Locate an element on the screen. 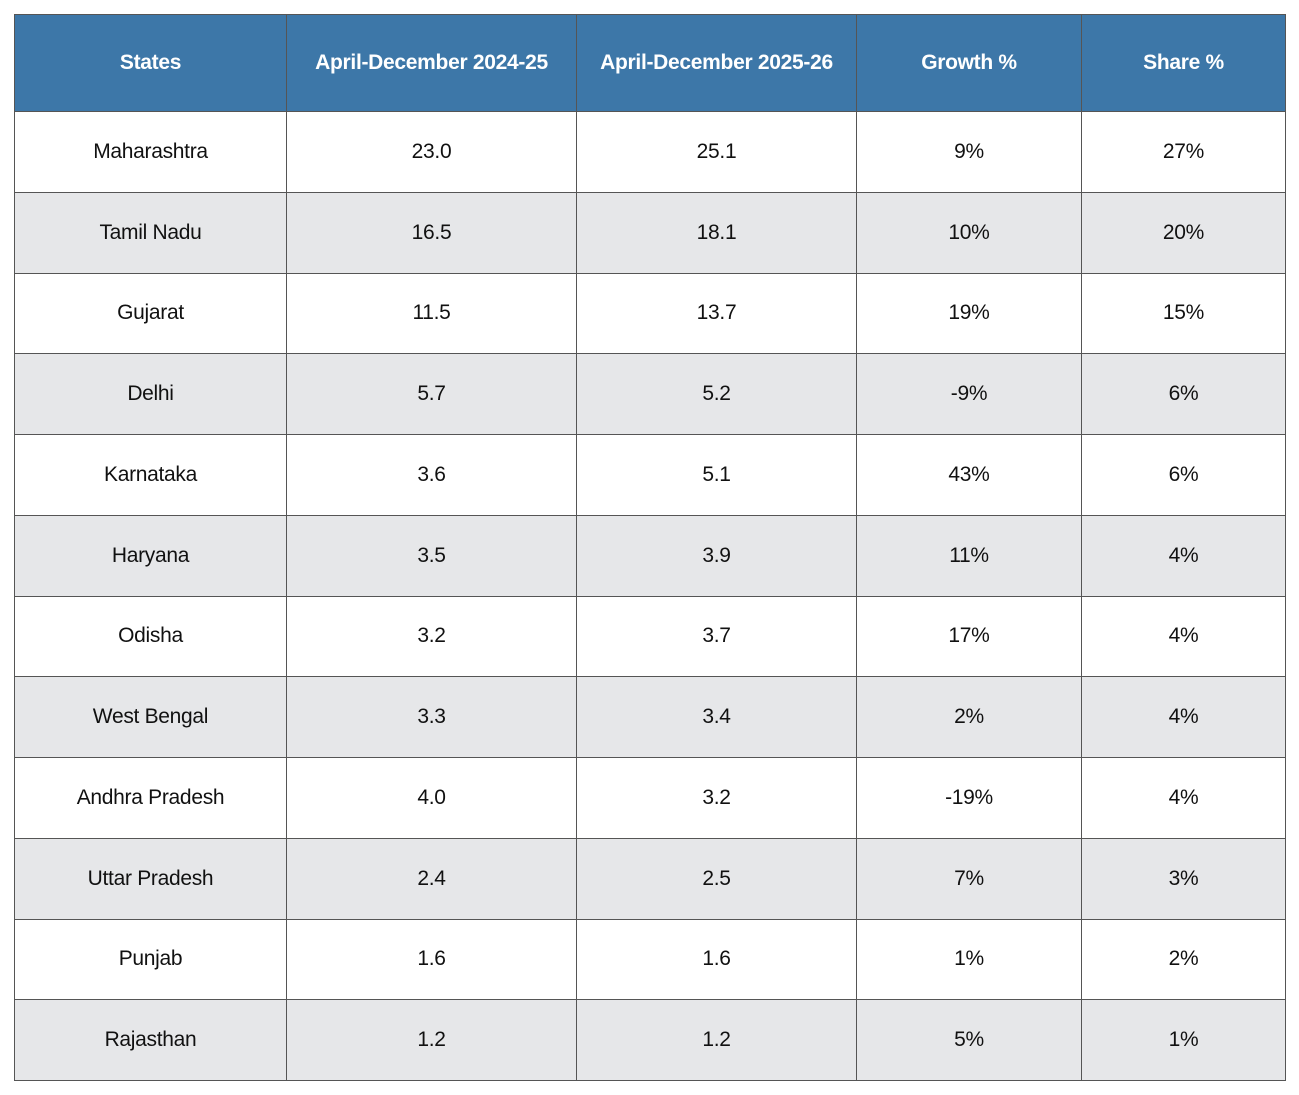 The height and width of the screenshot is (1095, 1299). table-cell: 3% is located at coordinates (1183, 878).